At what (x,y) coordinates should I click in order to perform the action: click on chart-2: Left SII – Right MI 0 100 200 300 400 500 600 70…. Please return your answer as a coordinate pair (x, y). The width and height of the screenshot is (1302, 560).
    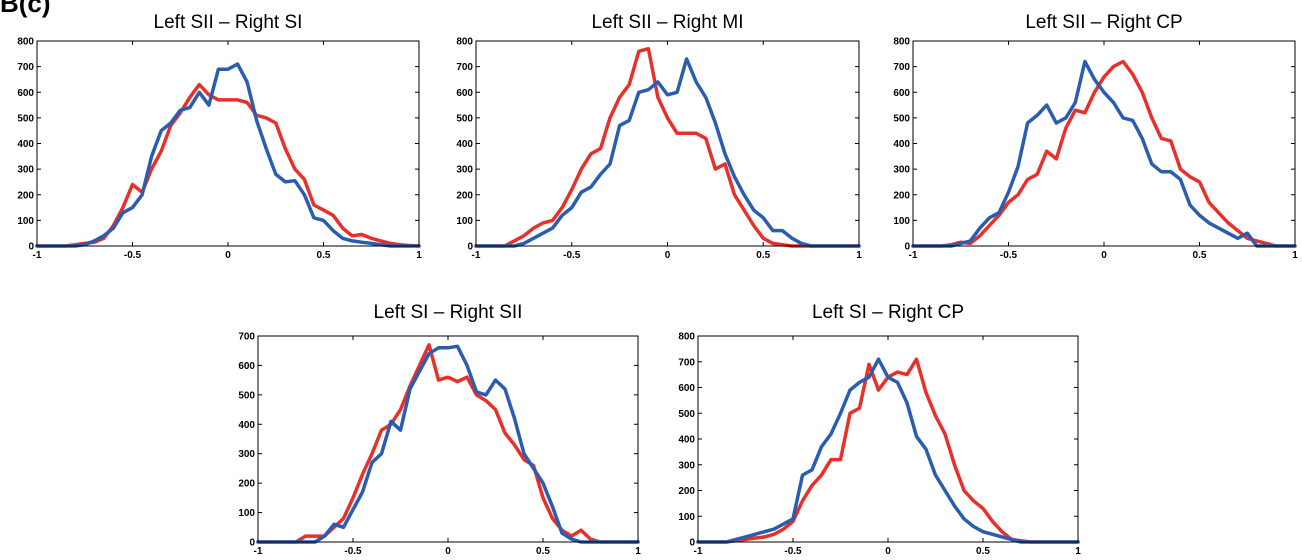
    Looking at the image, I should click on (659, 136).